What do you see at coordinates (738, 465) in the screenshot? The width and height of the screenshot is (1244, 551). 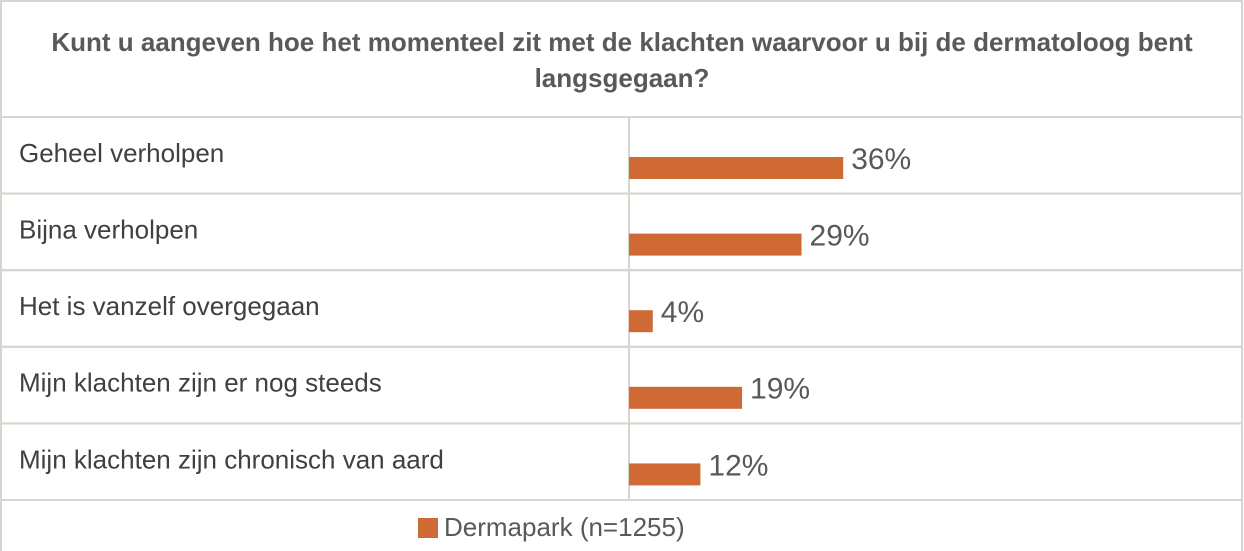 I see `value-label: 12%` at bounding box center [738, 465].